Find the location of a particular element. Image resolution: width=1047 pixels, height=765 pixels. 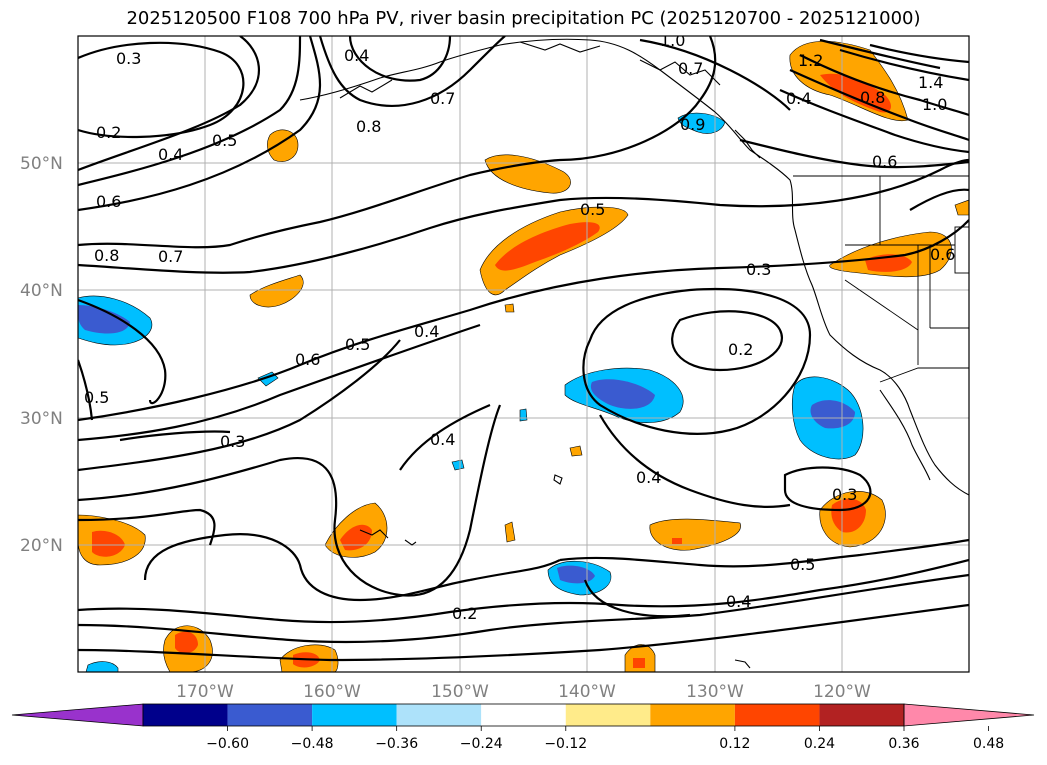

latitude-labels: 50°N 40°N 30°N 20°N is located at coordinates (41, 355).